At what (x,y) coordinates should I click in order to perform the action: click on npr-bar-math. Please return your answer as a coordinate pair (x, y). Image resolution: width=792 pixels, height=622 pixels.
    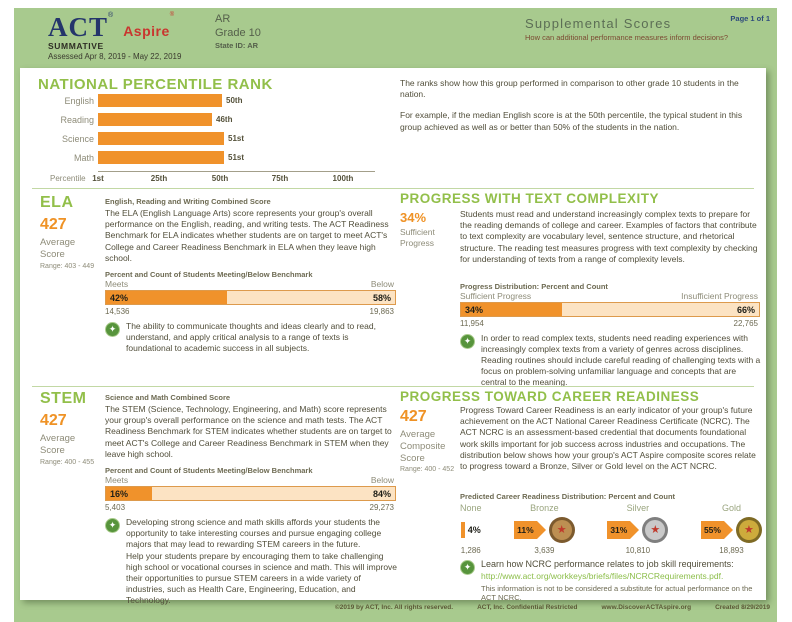
    Looking at the image, I should click on (161, 157).